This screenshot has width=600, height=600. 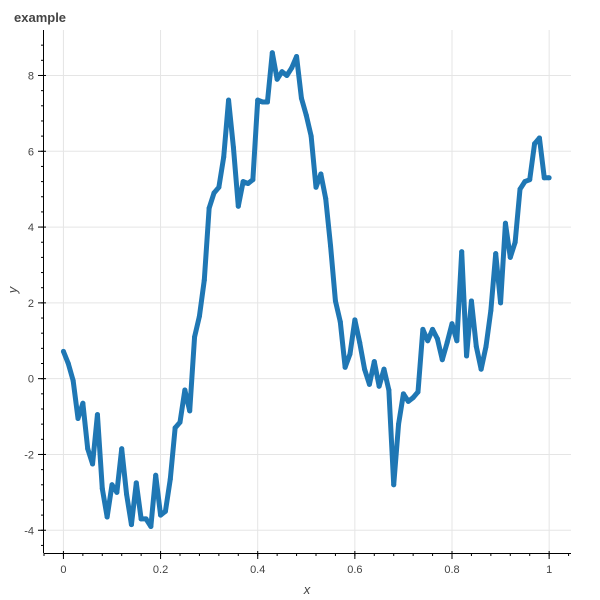 I want to click on x-tick-label: 1, so click(x=549, y=570).